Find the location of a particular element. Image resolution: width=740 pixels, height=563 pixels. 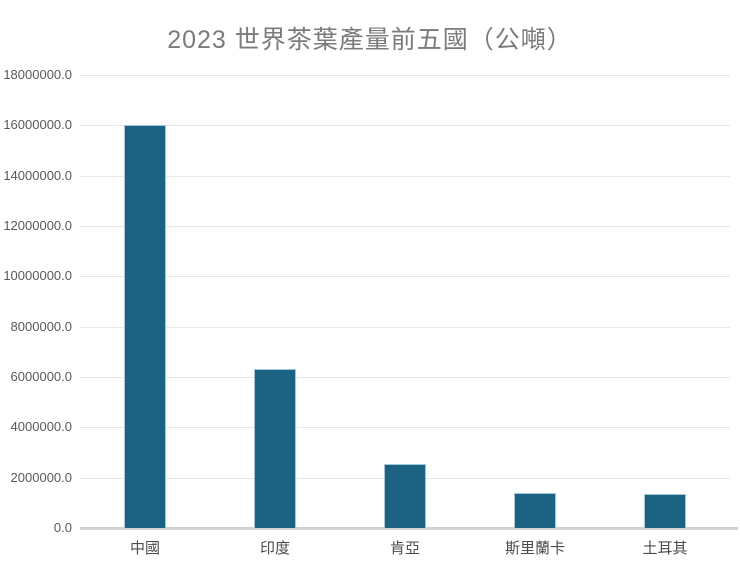

bar-印度 is located at coordinates (275, 448).